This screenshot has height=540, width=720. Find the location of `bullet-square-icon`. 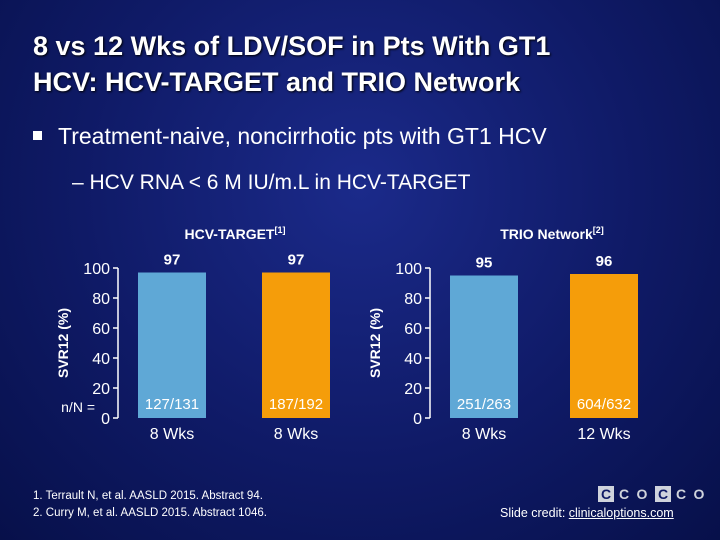

bullet-square-icon is located at coordinates (37, 136).